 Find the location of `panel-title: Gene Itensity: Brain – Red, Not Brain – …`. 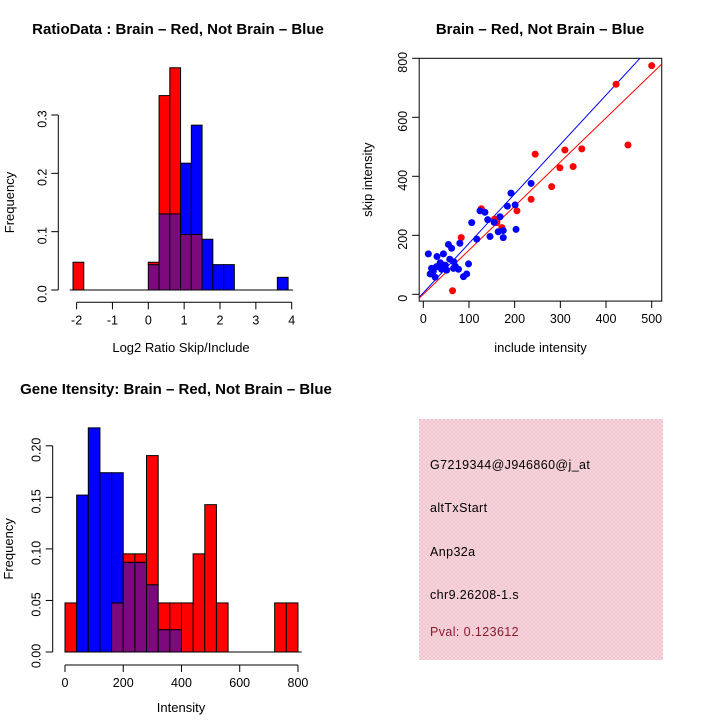

panel-title: Gene Itensity: Brain – Red, Not Brain – … is located at coordinates (176, 389).